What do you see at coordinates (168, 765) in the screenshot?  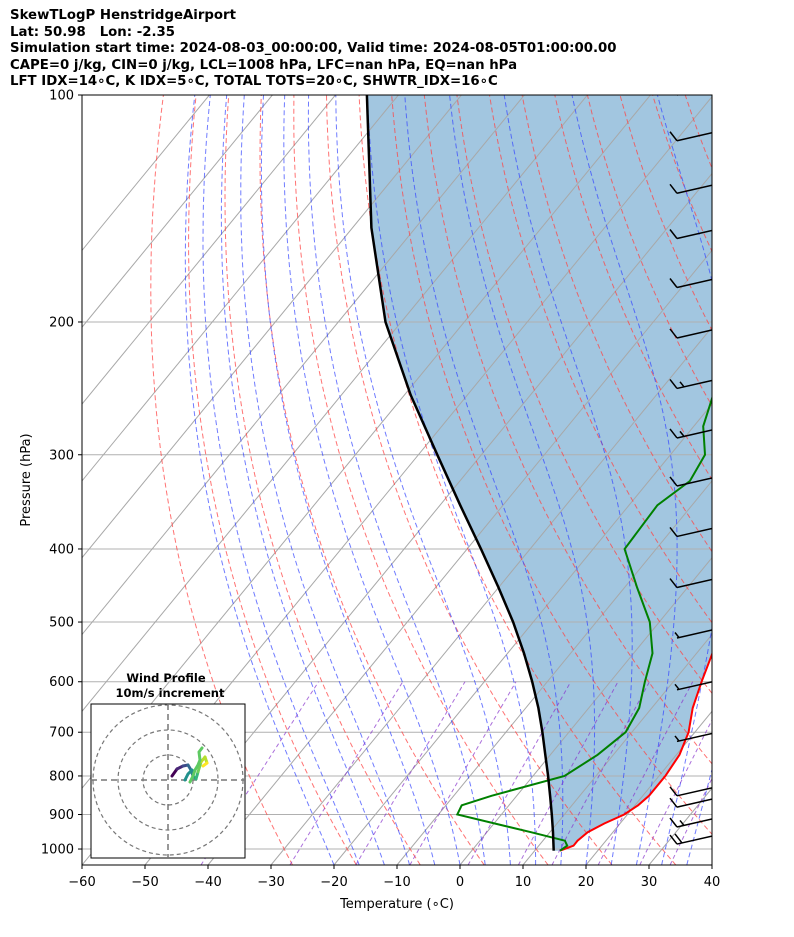 I see `wind-profile-inset: Wind Profile 10m/s increment` at bounding box center [168, 765].